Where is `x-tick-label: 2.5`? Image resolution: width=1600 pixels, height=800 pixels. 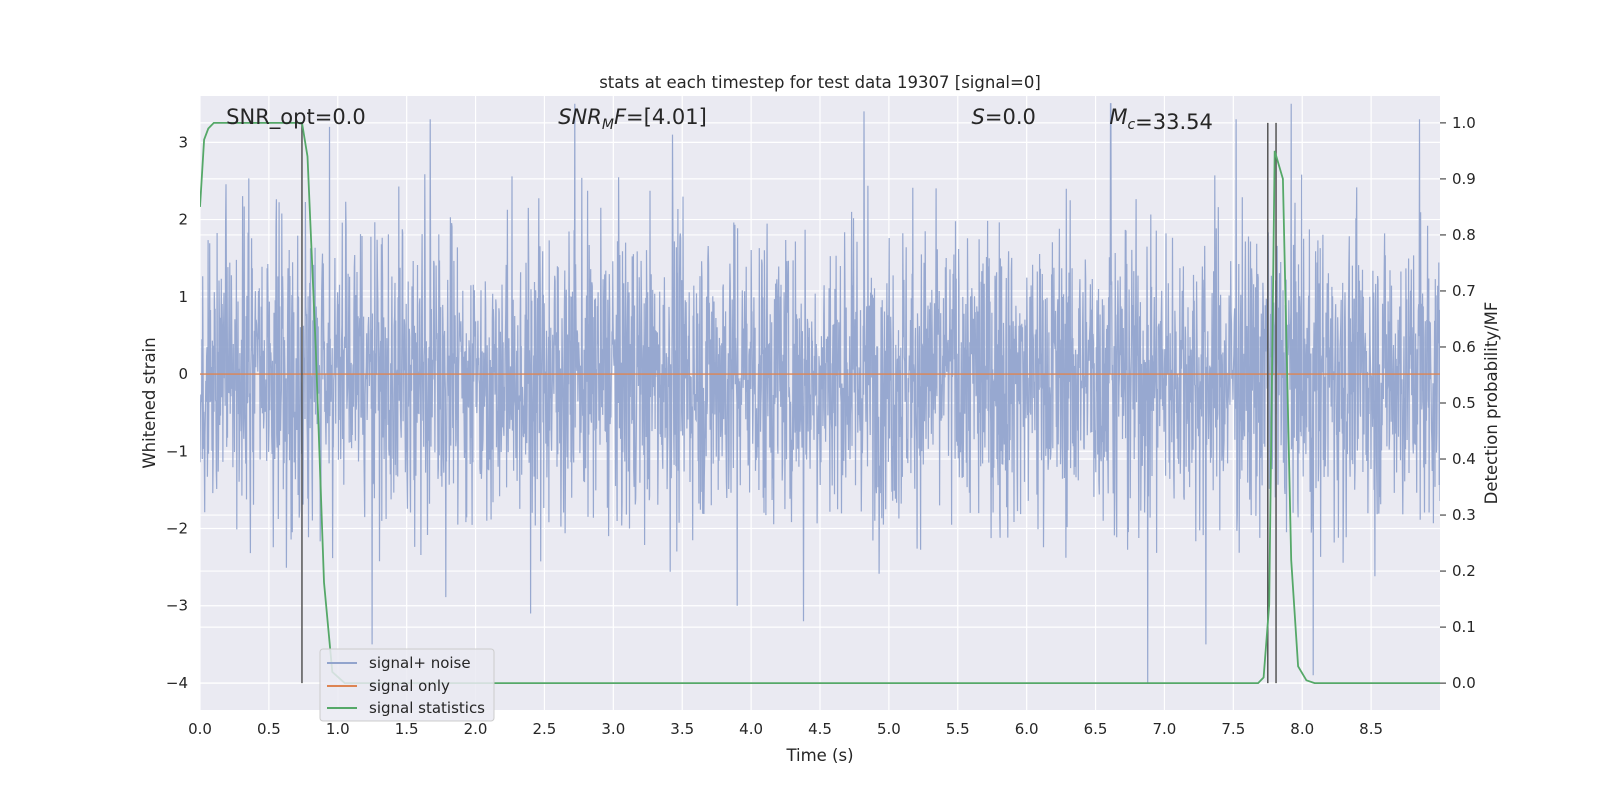
x-tick-label: 2.5 is located at coordinates (545, 729).